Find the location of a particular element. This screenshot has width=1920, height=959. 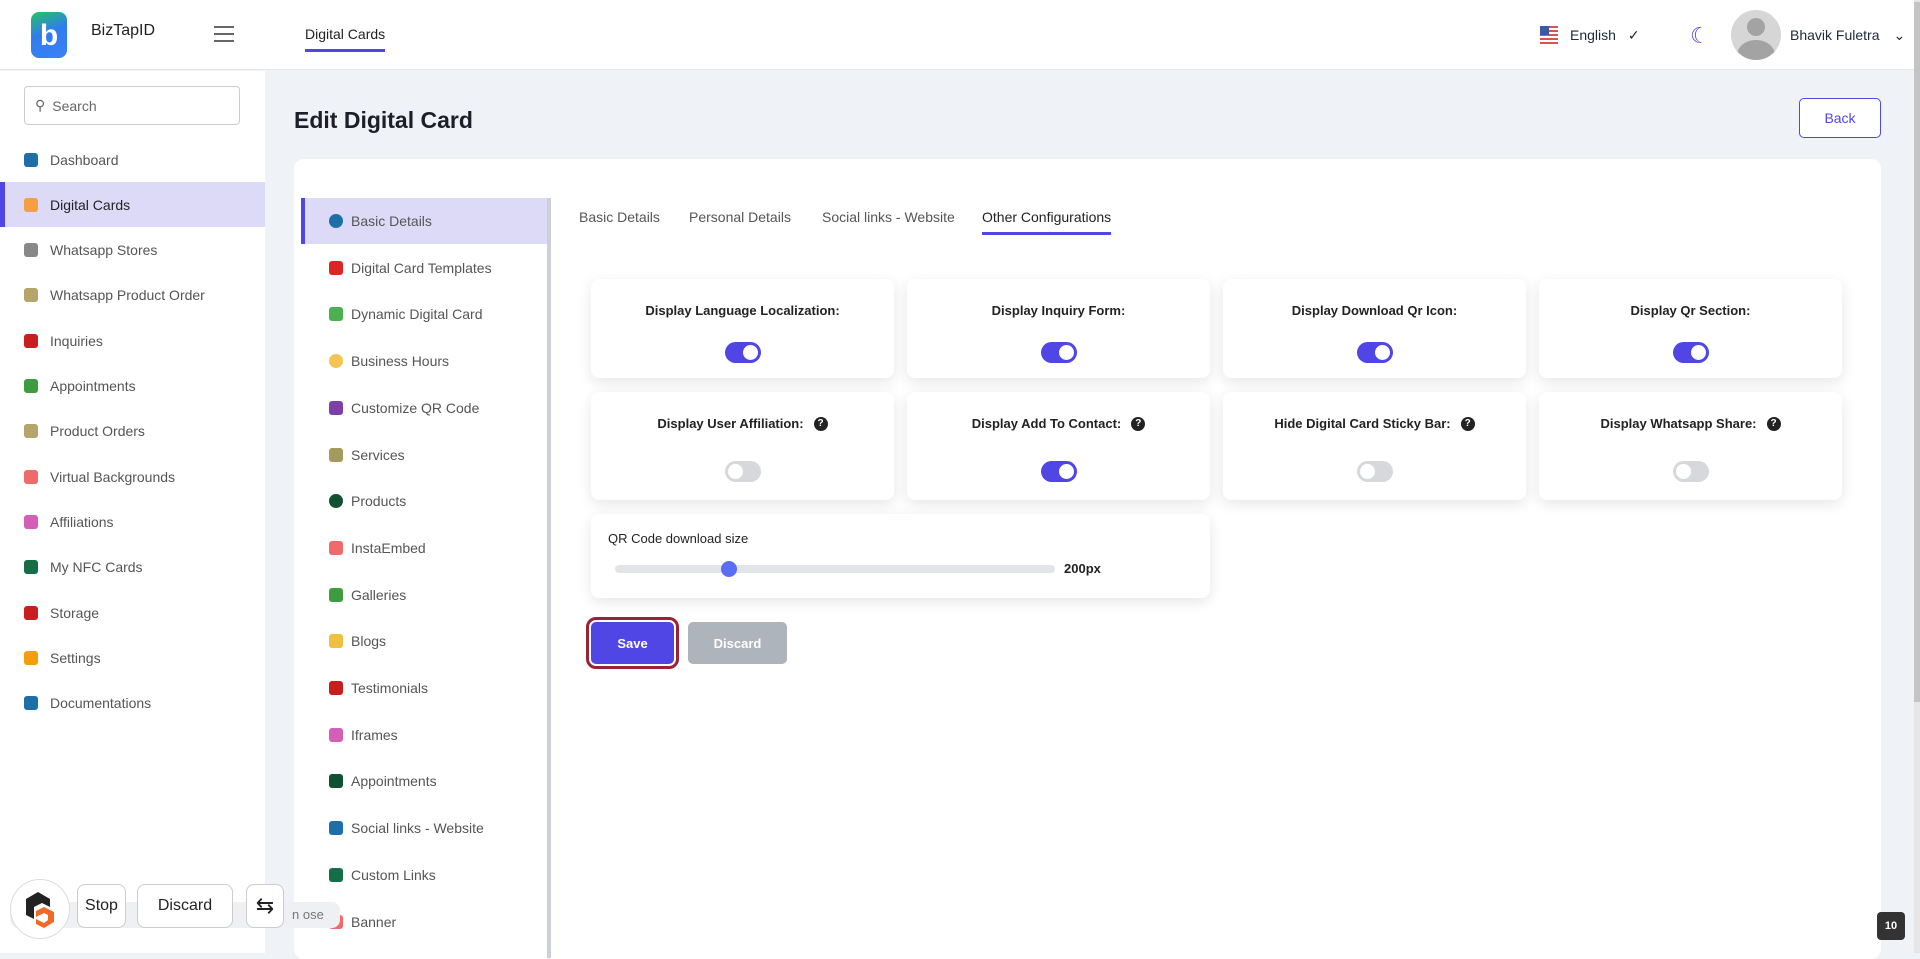

section-nav-custom-links: Custom Links is located at coordinates (424, 875).